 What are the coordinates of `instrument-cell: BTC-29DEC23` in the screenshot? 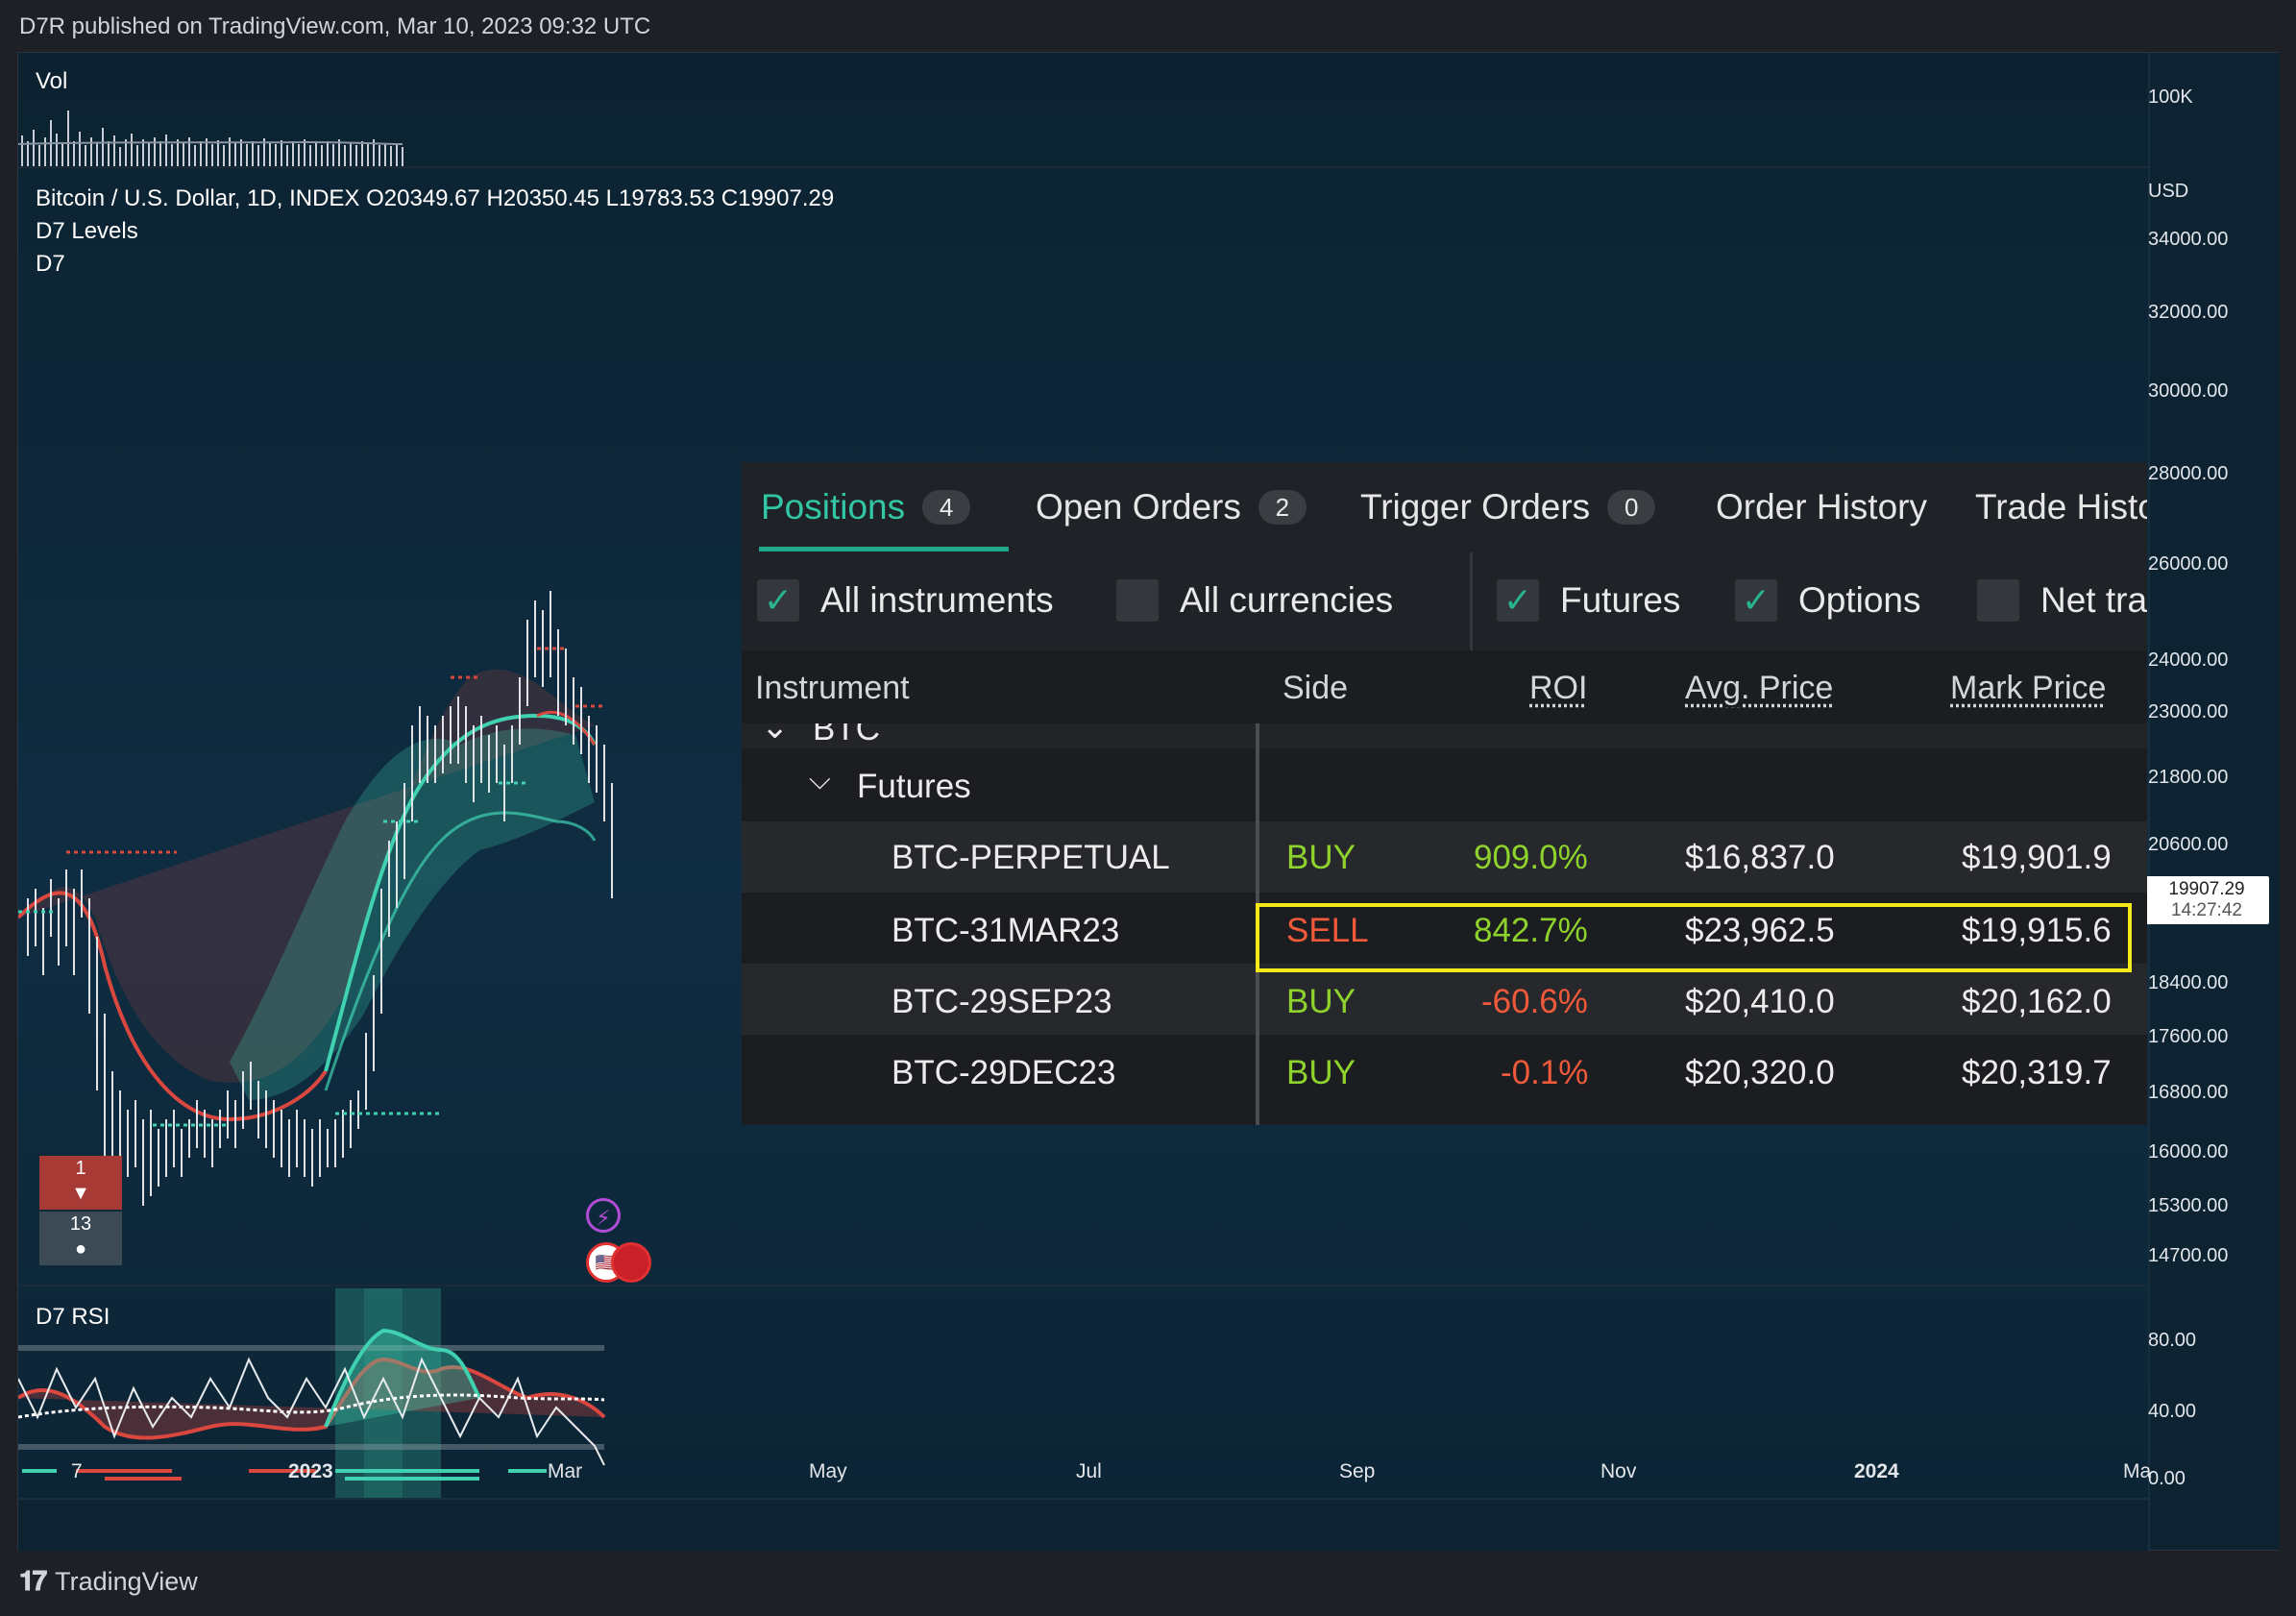 It's located at (1004, 1072).